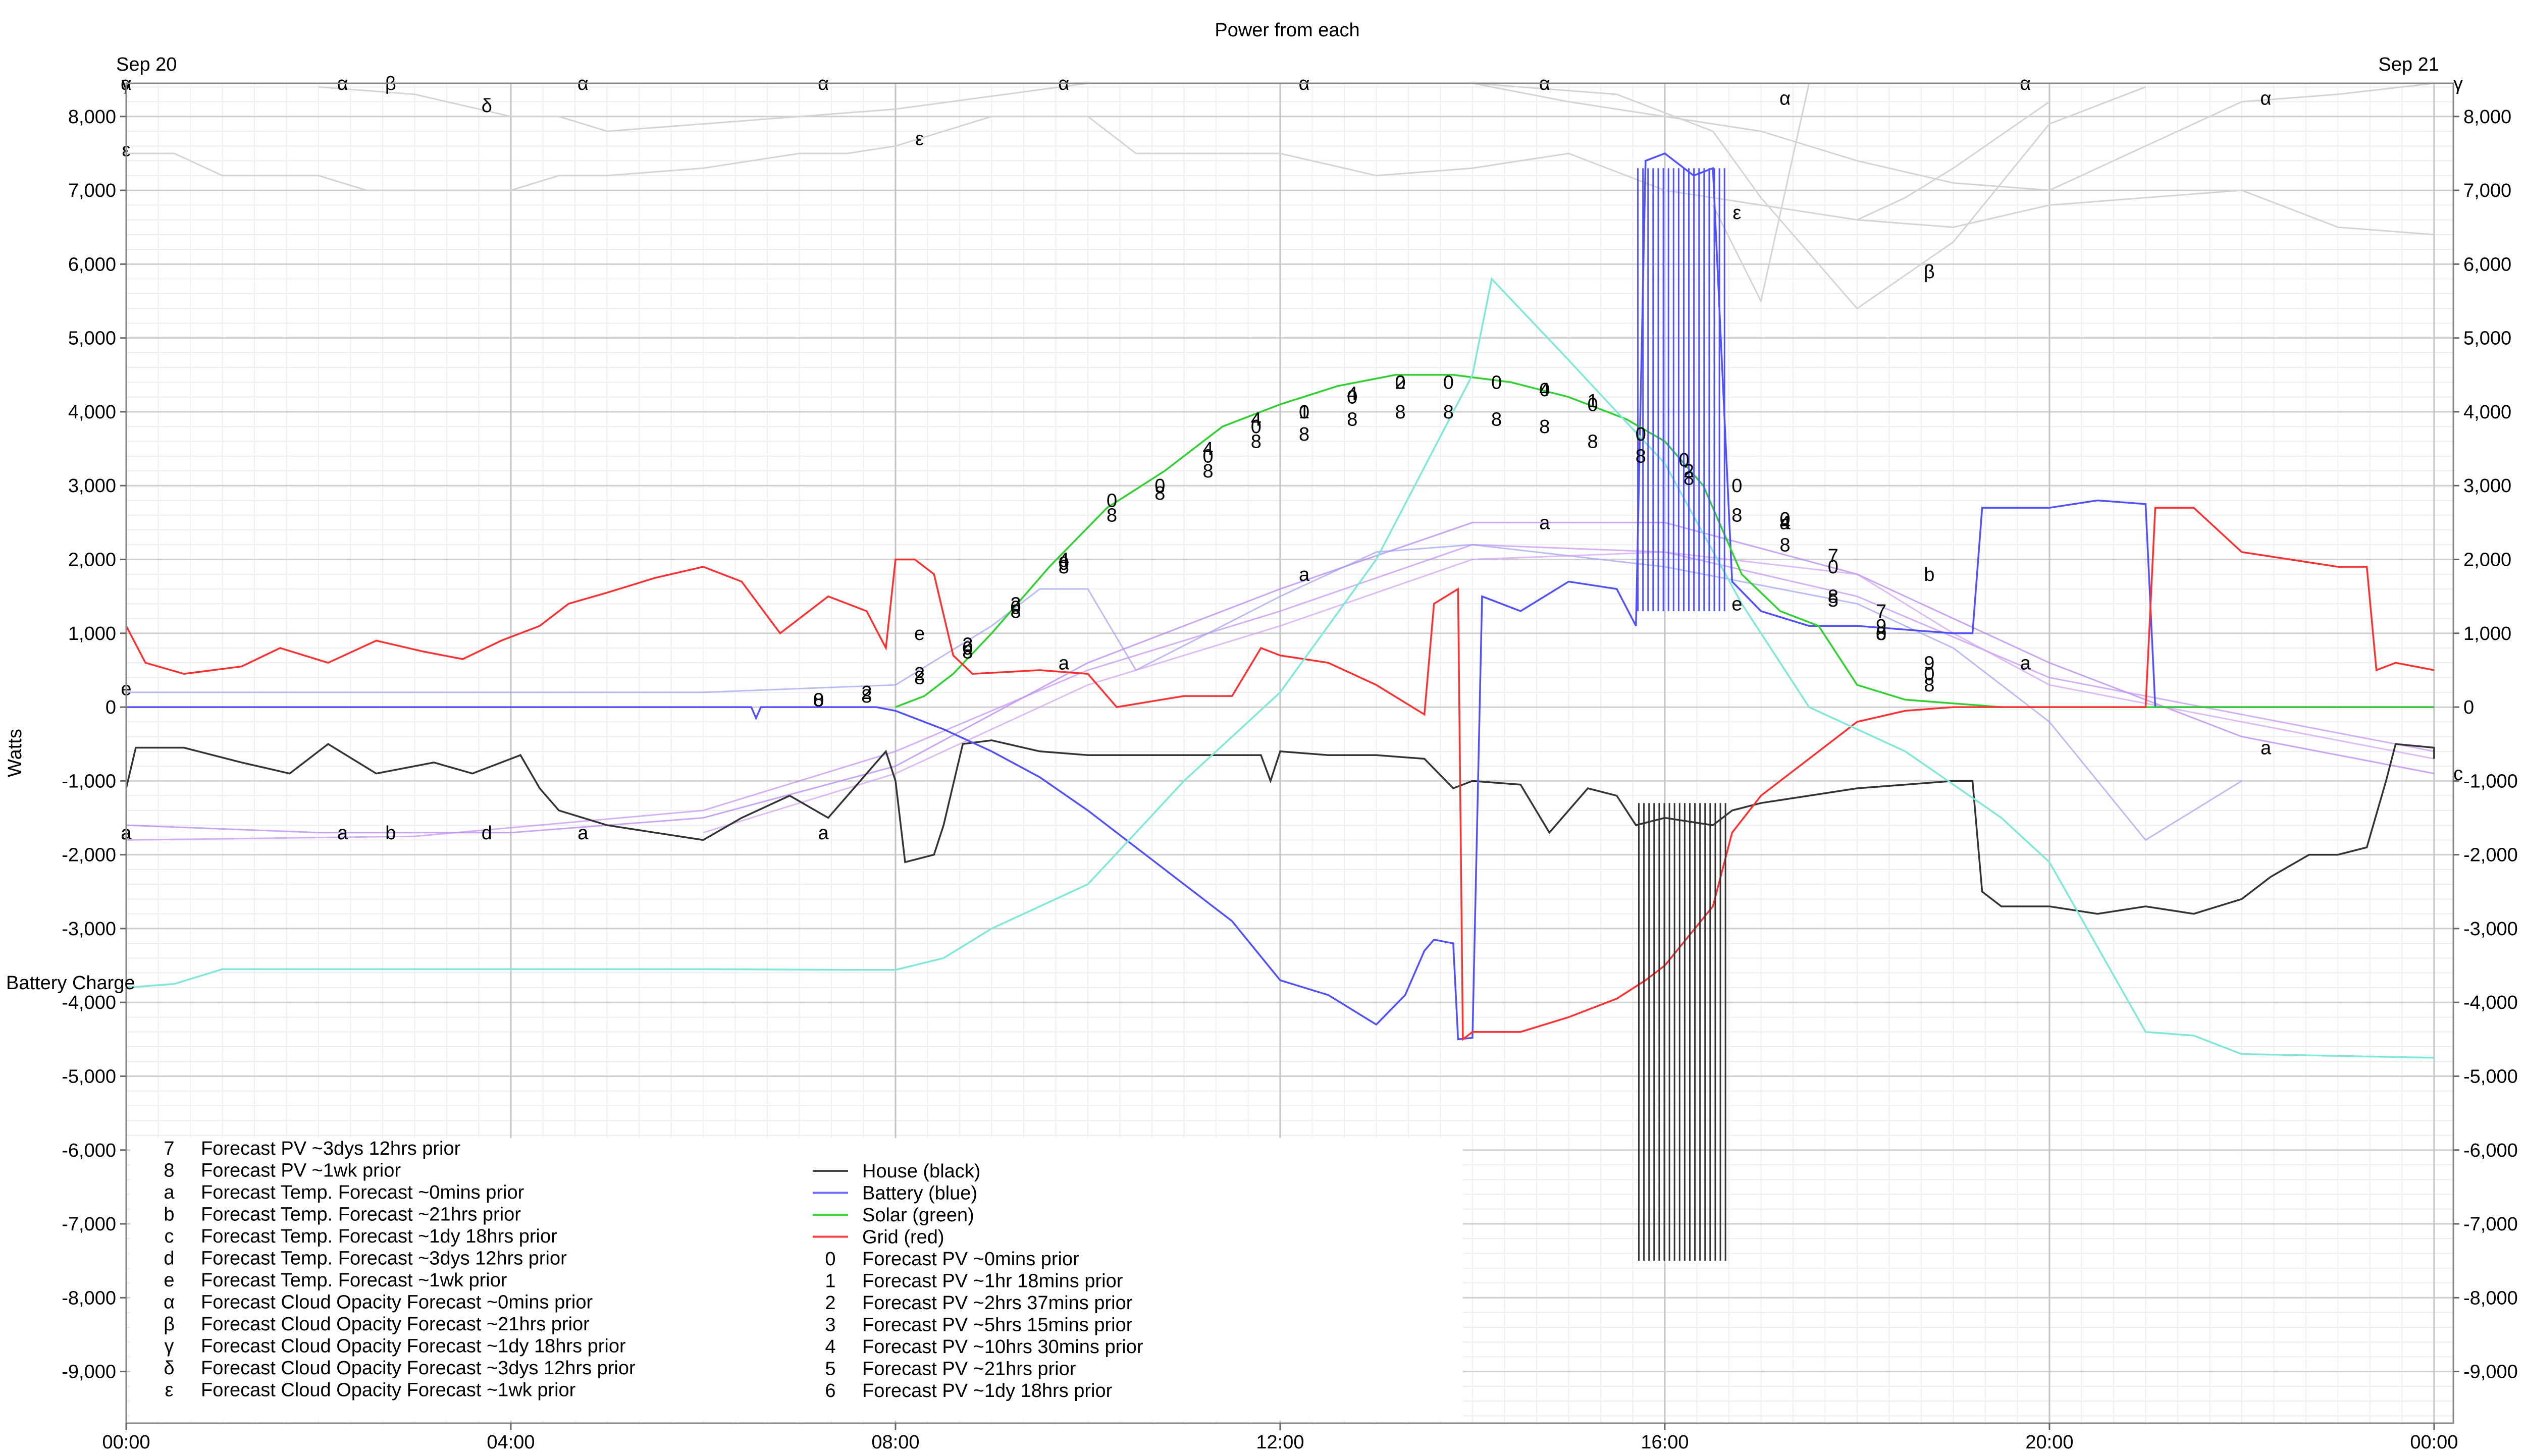 This screenshot has width=2524, height=1456. I want to click on legend-label: Forecast Temp. Forecast ~1dy 18hrs prior, so click(379, 1236).